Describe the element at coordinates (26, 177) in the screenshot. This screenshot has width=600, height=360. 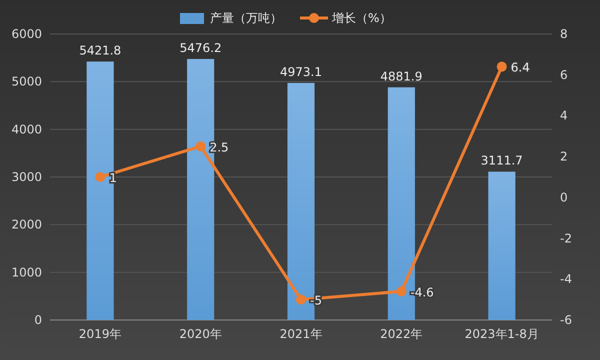
I see `y-tick-label: 3000` at that location.